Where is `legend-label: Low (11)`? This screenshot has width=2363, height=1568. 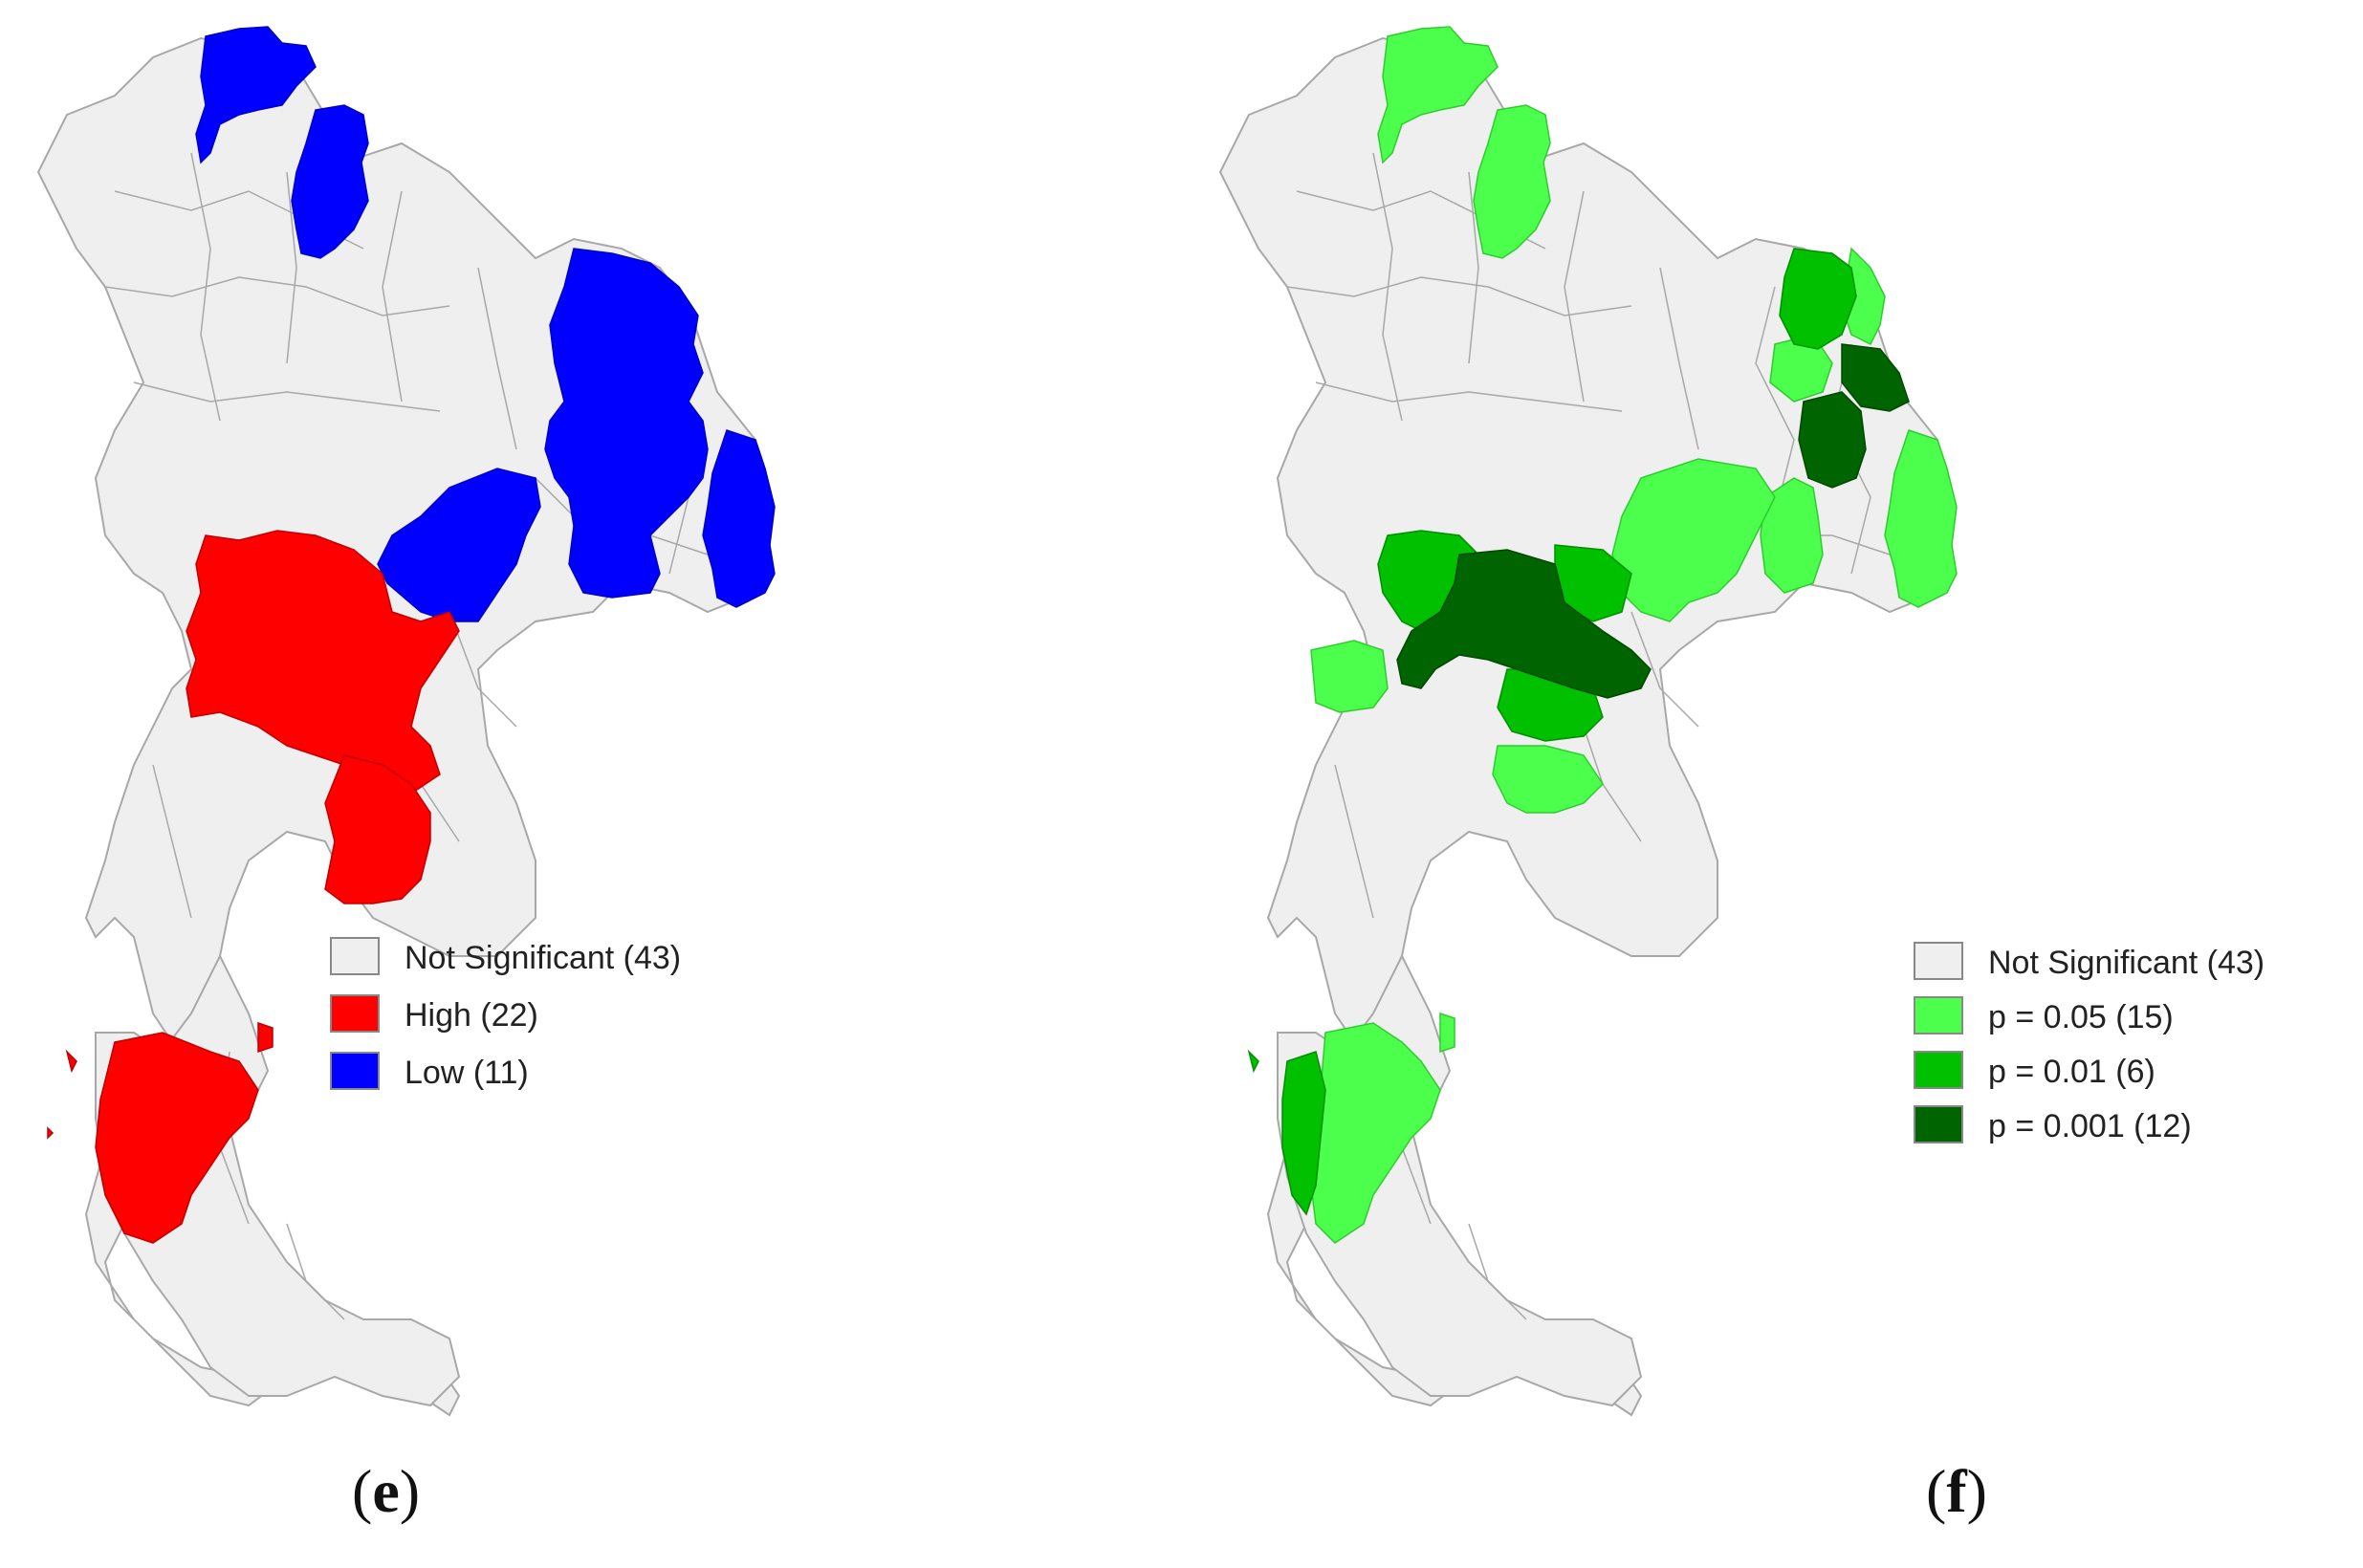
legend-label: Low (11) is located at coordinates (467, 1073).